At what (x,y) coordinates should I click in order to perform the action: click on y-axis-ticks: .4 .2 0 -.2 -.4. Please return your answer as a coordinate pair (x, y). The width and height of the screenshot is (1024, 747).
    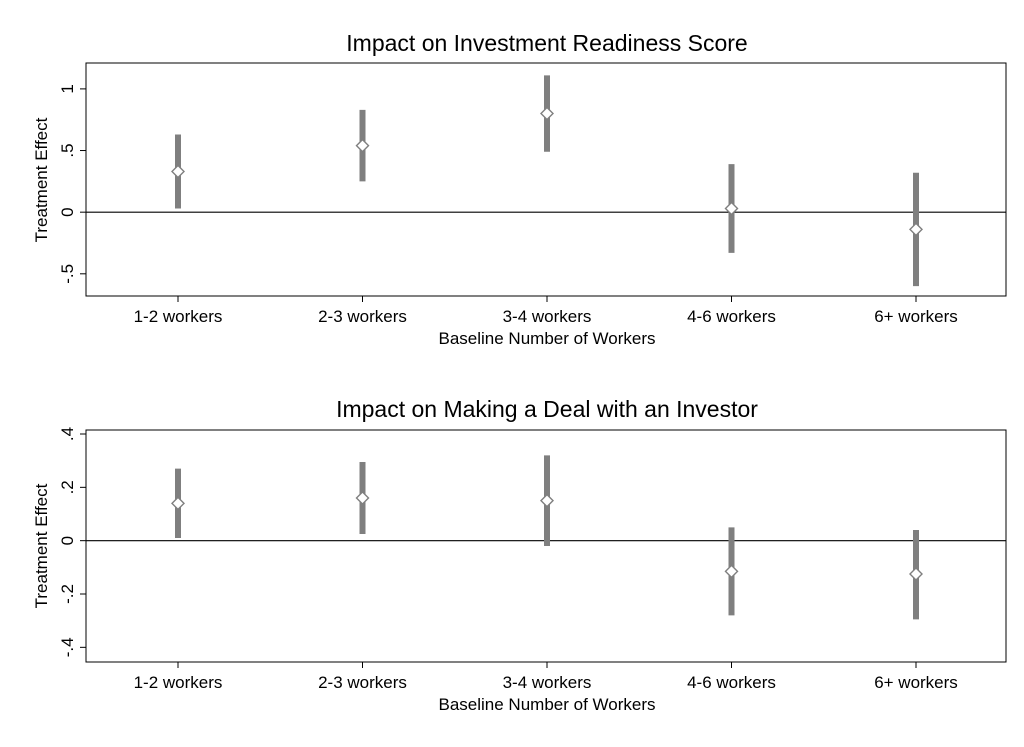
    Looking at the image, I should click on (72, 542).